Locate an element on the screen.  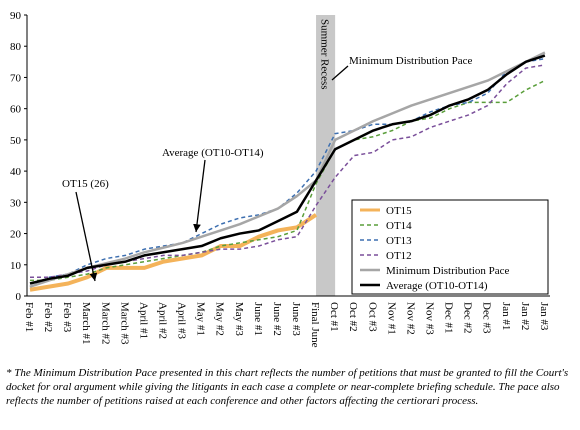
x-tick-label: Final June is located at coordinates (315, 325).